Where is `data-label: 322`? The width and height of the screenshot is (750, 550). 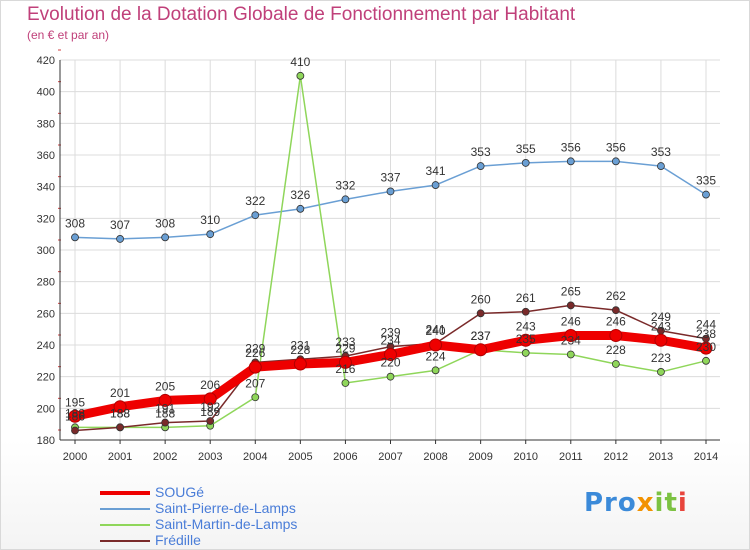
data-label: 322 is located at coordinates (255, 201).